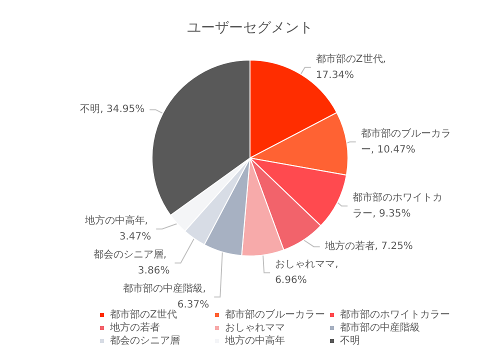 The height and width of the screenshot is (359, 500). What do you see at coordinates (350, 341) in the screenshot?
I see `legend-label: 不明` at bounding box center [350, 341].